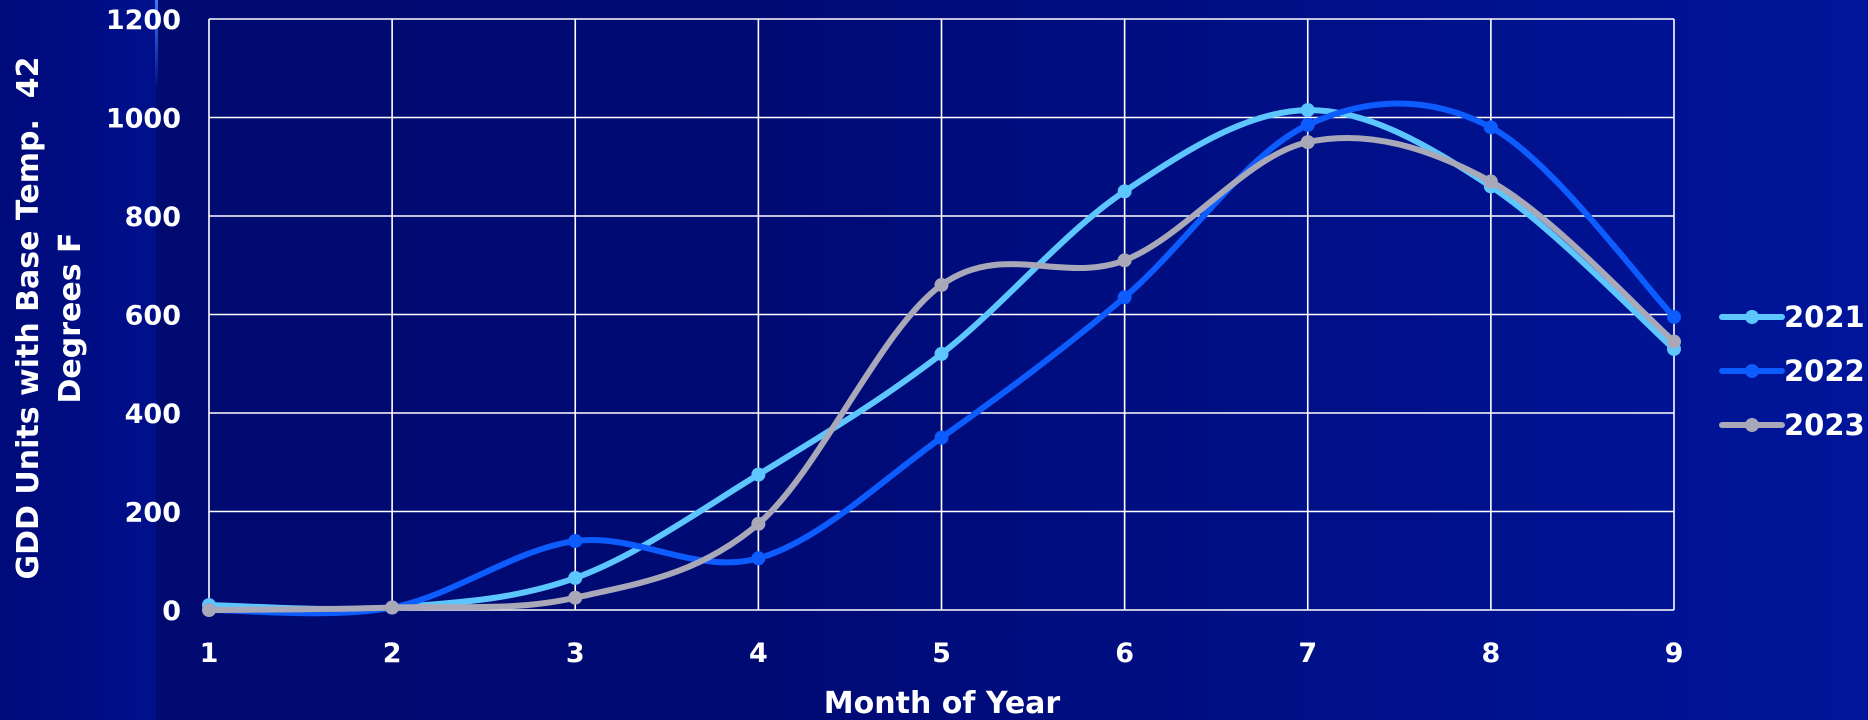 This screenshot has width=1868, height=720. What do you see at coordinates (156, 45) in the screenshot?
I see `accent-line` at bounding box center [156, 45].